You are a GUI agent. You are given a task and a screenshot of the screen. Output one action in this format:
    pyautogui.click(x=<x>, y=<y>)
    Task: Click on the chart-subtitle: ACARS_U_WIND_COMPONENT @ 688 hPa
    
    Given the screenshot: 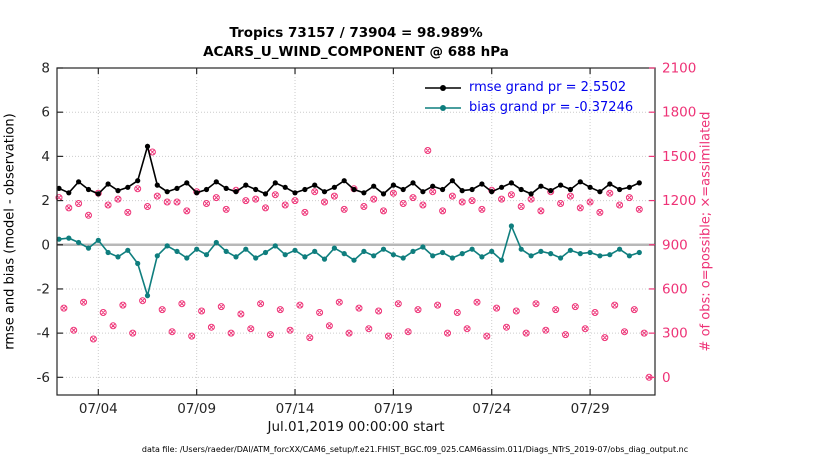 What is the action you would take?
    pyautogui.click(x=356, y=52)
    